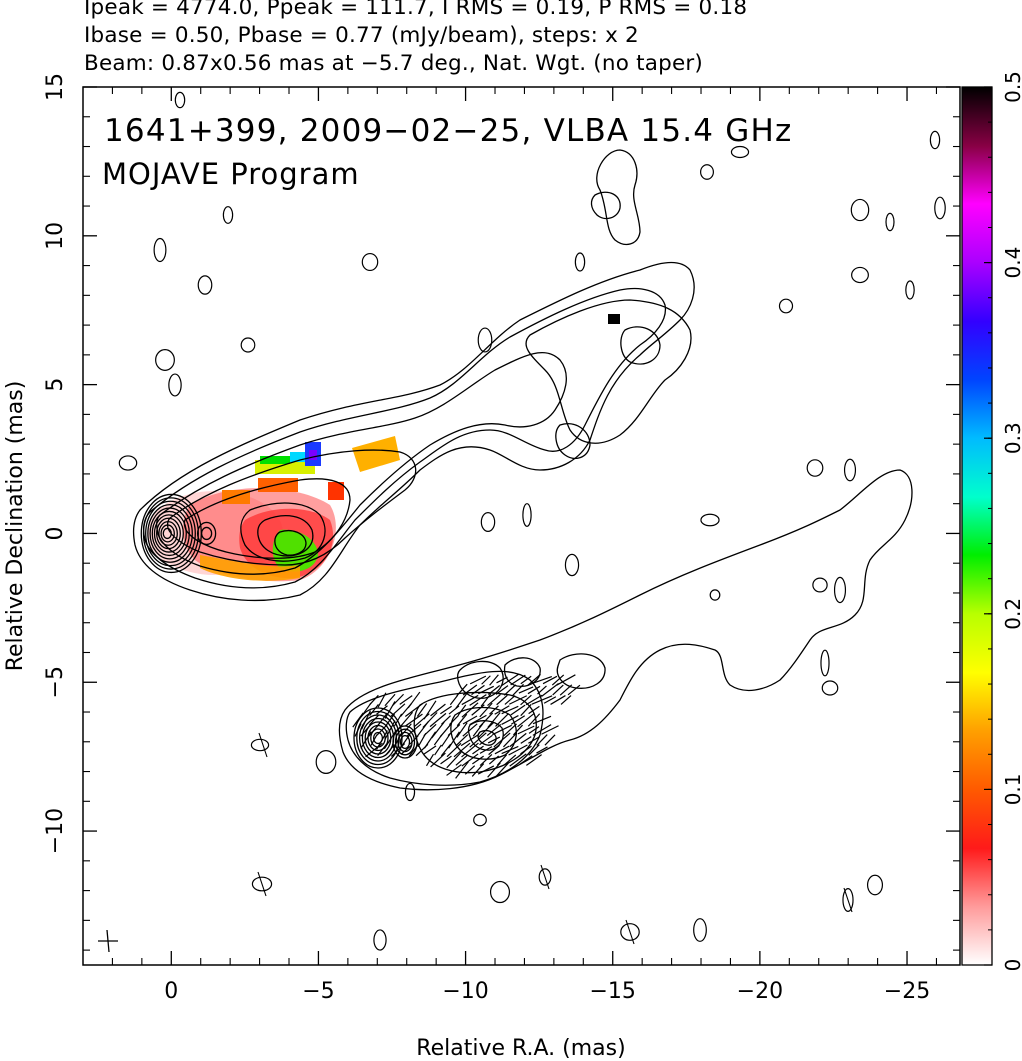 This screenshot has width=1022, height=1061. What do you see at coordinates (977, 526) in the screenshot?
I see `colorbar` at bounding box center [977, 526].